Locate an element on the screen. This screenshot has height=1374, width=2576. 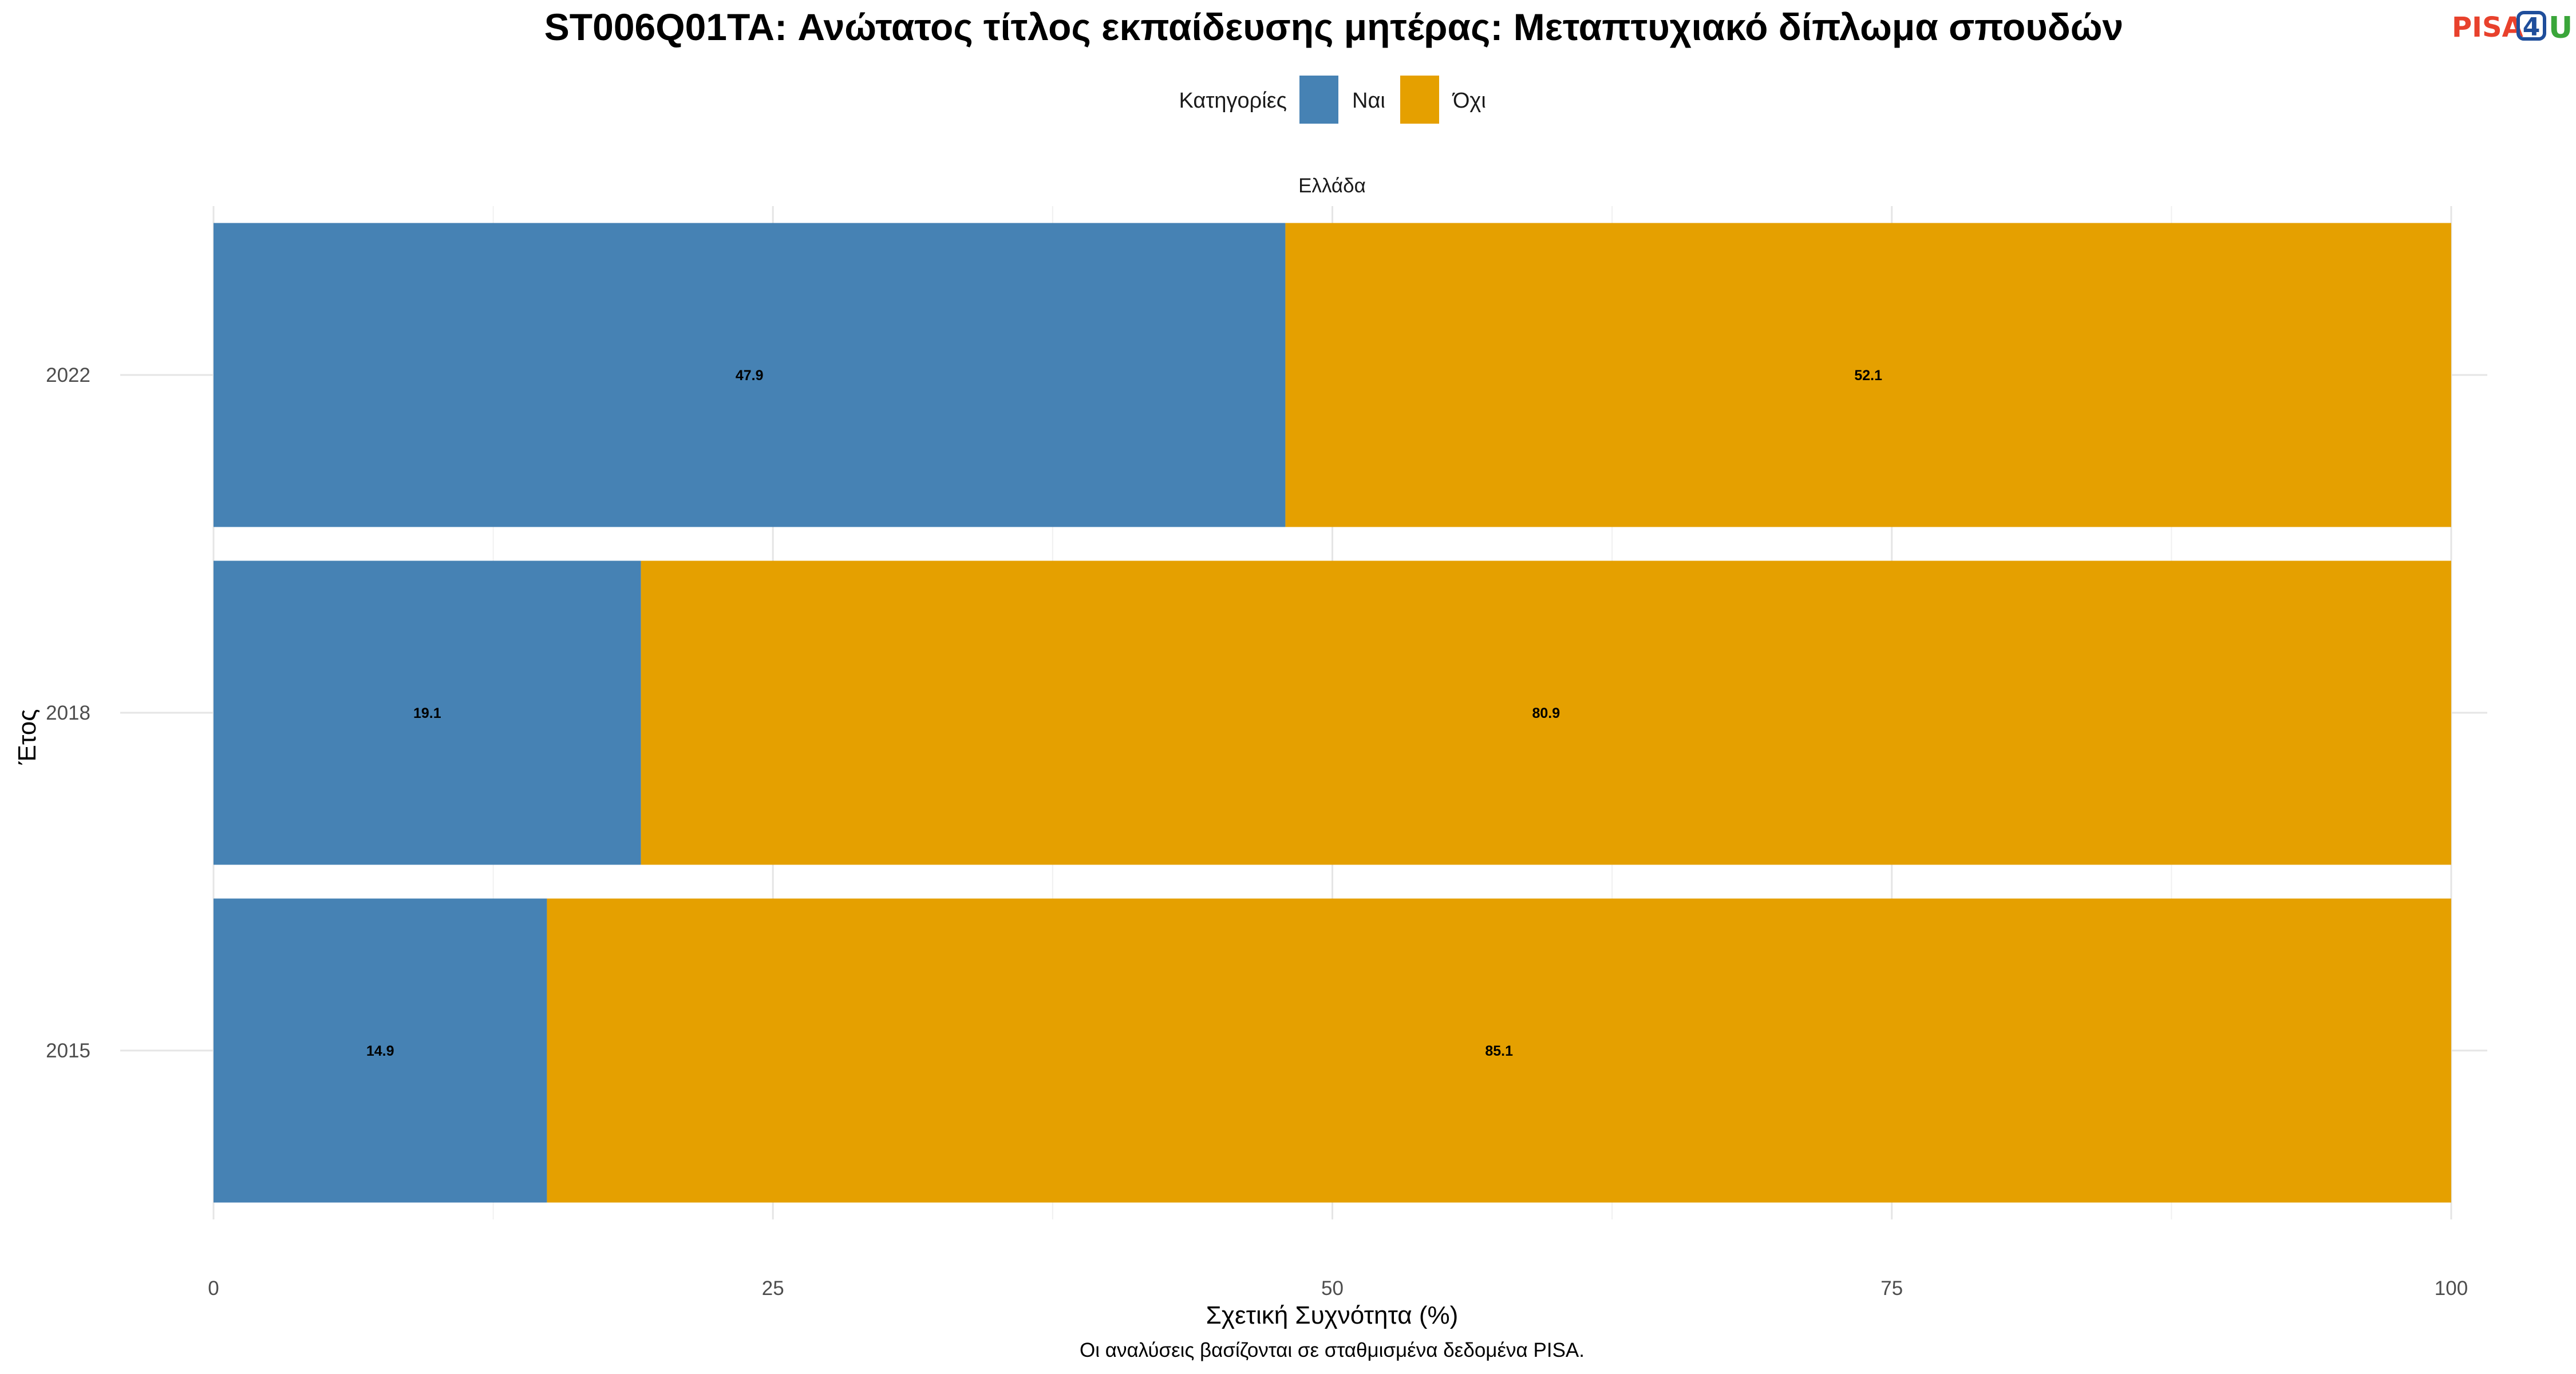
y-tick-label: 2022 is located at coordinates (68, 375).